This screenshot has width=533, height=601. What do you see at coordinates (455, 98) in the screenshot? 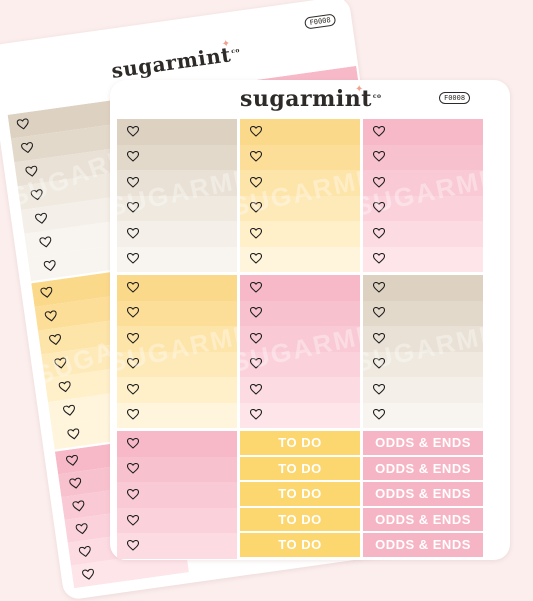
I see `front-product-code: F0008` at bounding box center [455, 98].